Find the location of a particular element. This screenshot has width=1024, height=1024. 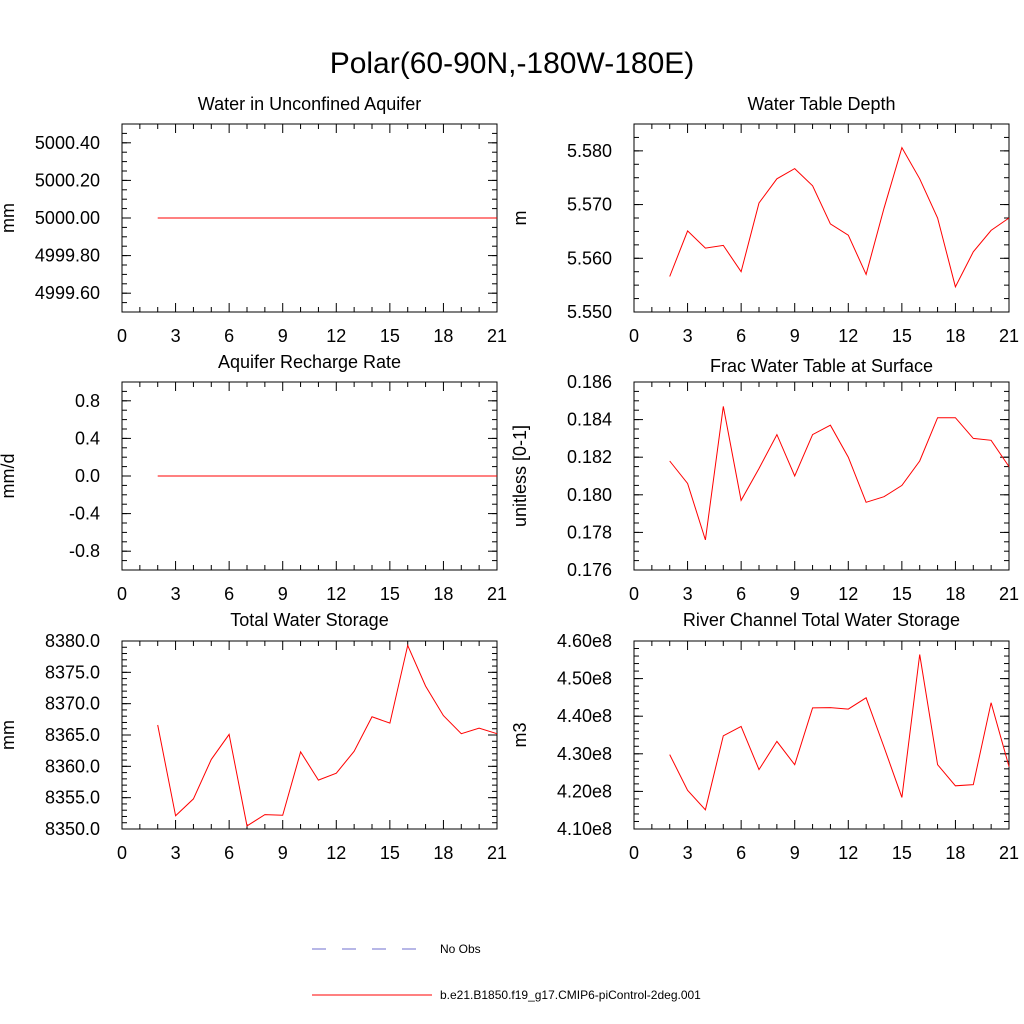

y-tick-label: 8375.0 is located at coordinates (72, 672).